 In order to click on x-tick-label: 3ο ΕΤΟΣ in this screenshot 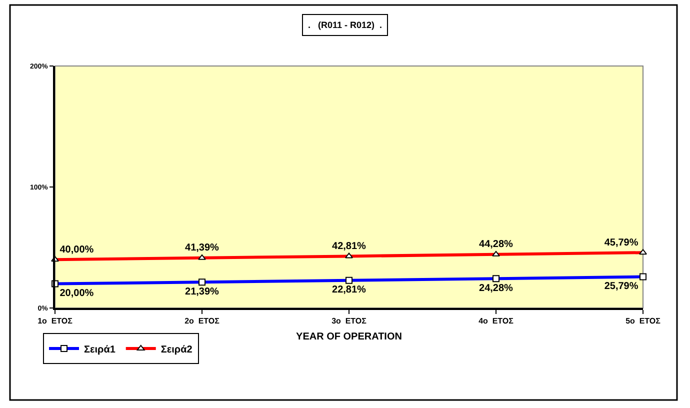, I will do `click(349, 321)`.